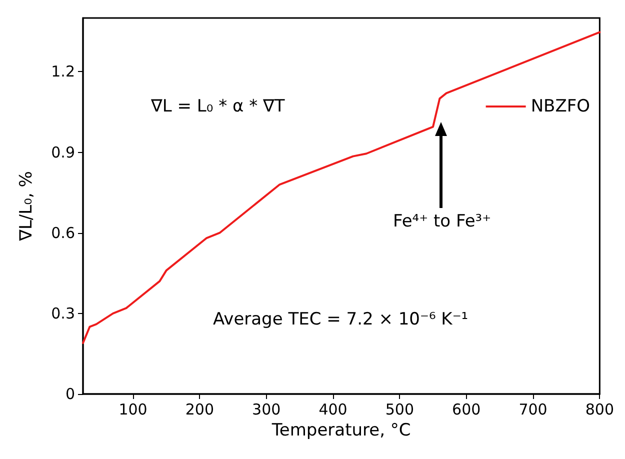  I want to click on x-axis-title: Temperature, °C, so click(340, 430).